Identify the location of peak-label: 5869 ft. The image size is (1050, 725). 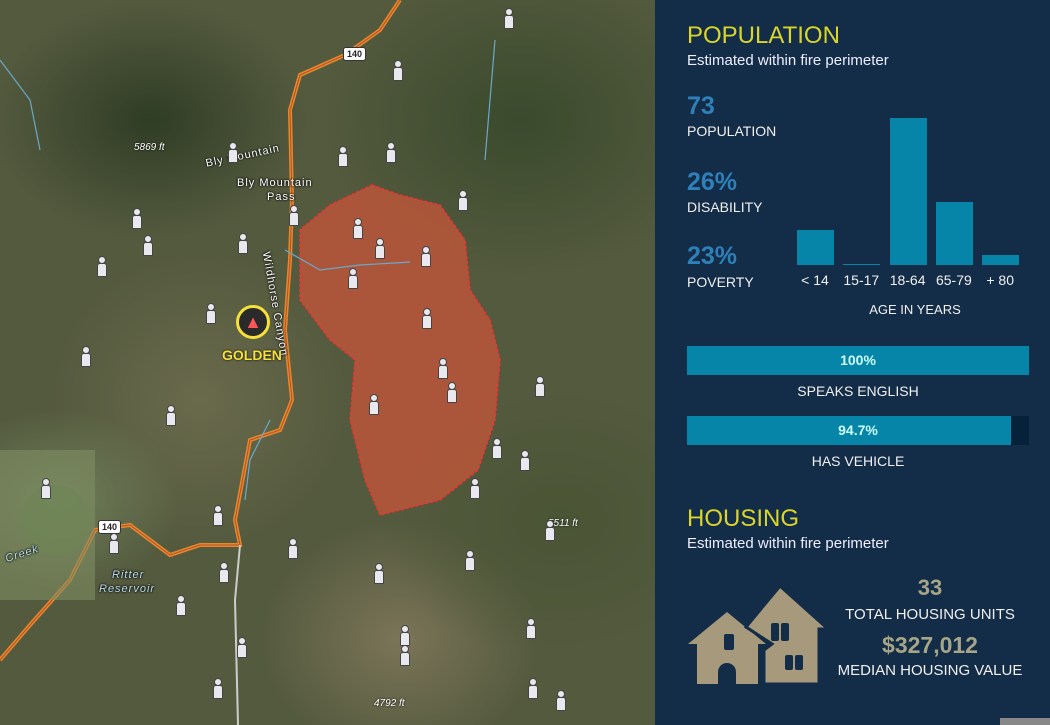
(149, 147).